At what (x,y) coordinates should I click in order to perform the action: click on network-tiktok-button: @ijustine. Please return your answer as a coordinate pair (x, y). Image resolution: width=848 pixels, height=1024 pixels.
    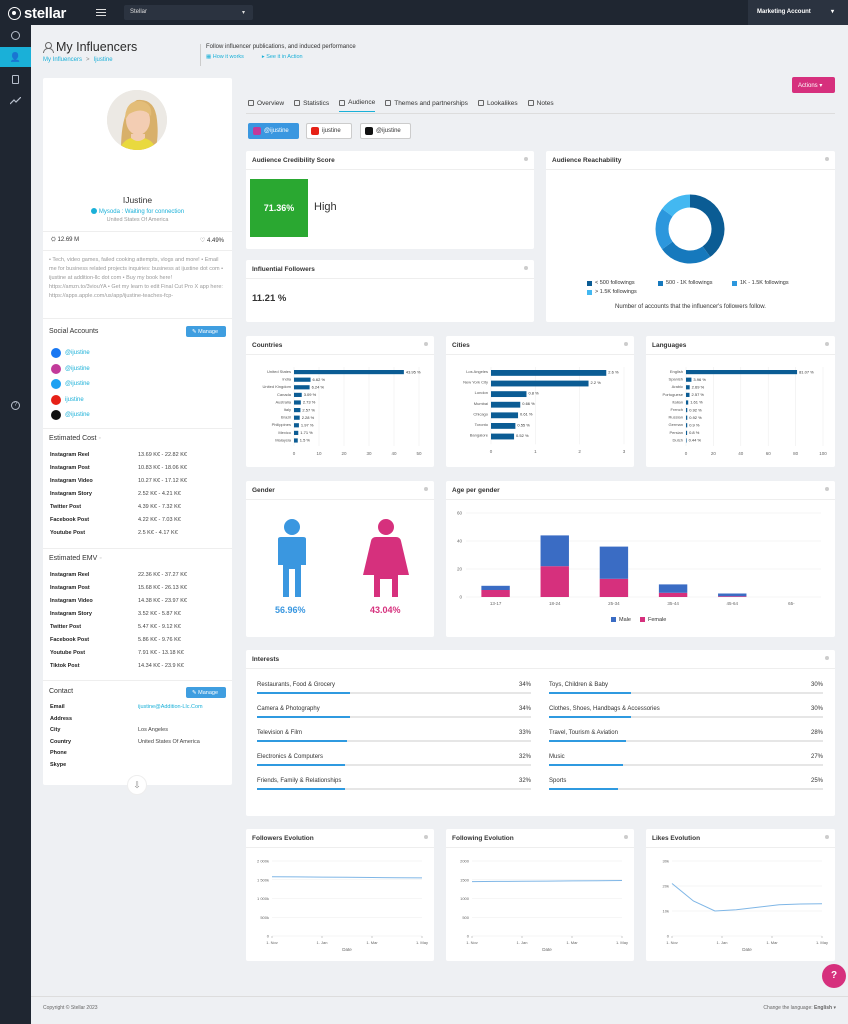
    Looking at the image, I should click on (385, 131).